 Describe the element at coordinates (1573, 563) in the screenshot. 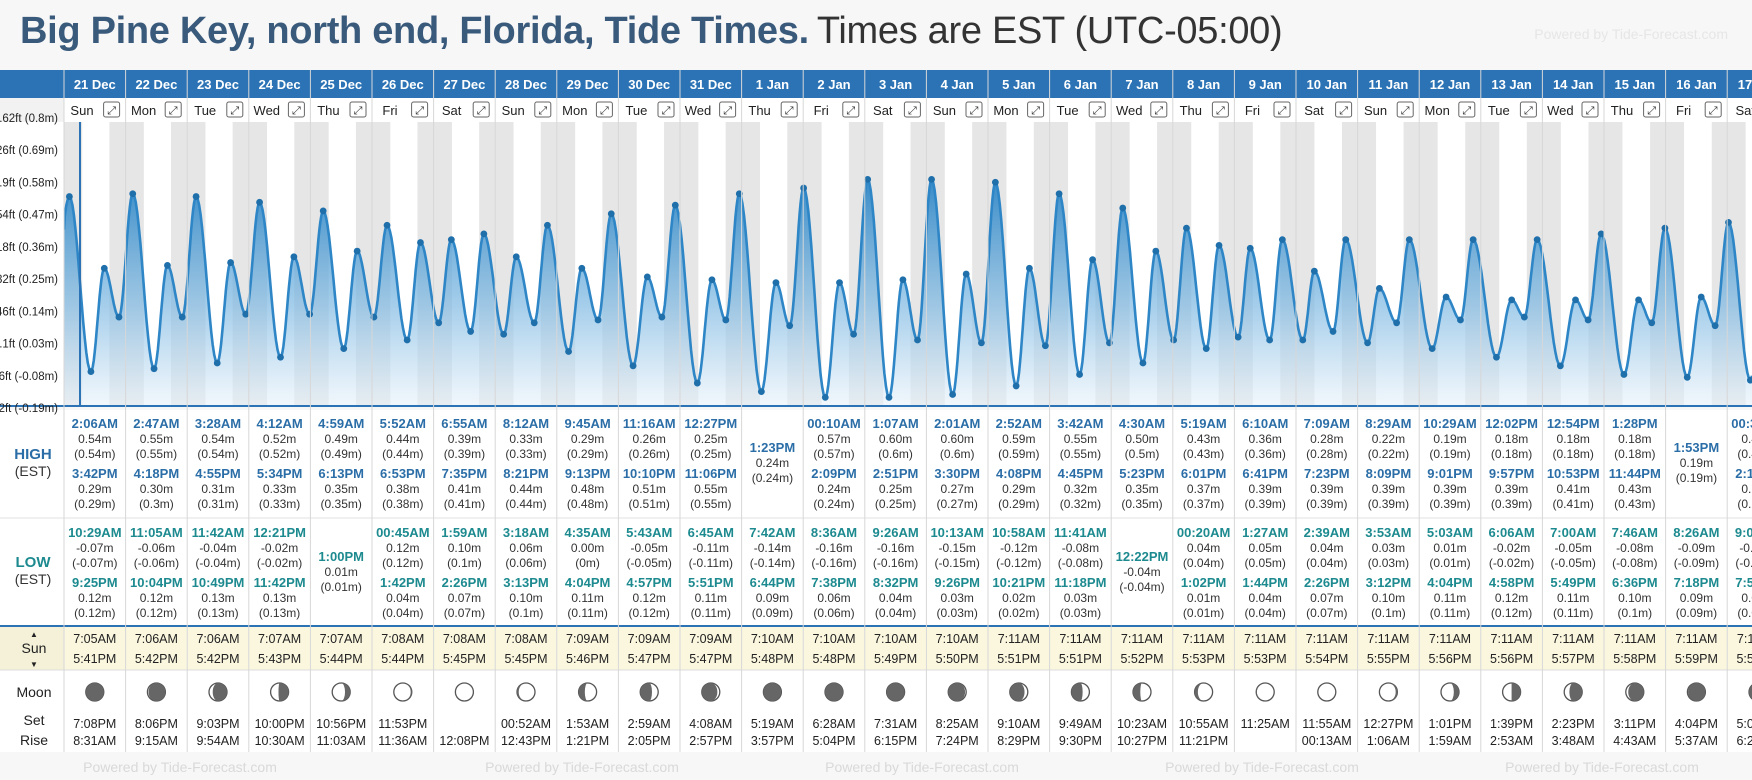

I see `tide-height-metric: (-0.05m)` at that location.